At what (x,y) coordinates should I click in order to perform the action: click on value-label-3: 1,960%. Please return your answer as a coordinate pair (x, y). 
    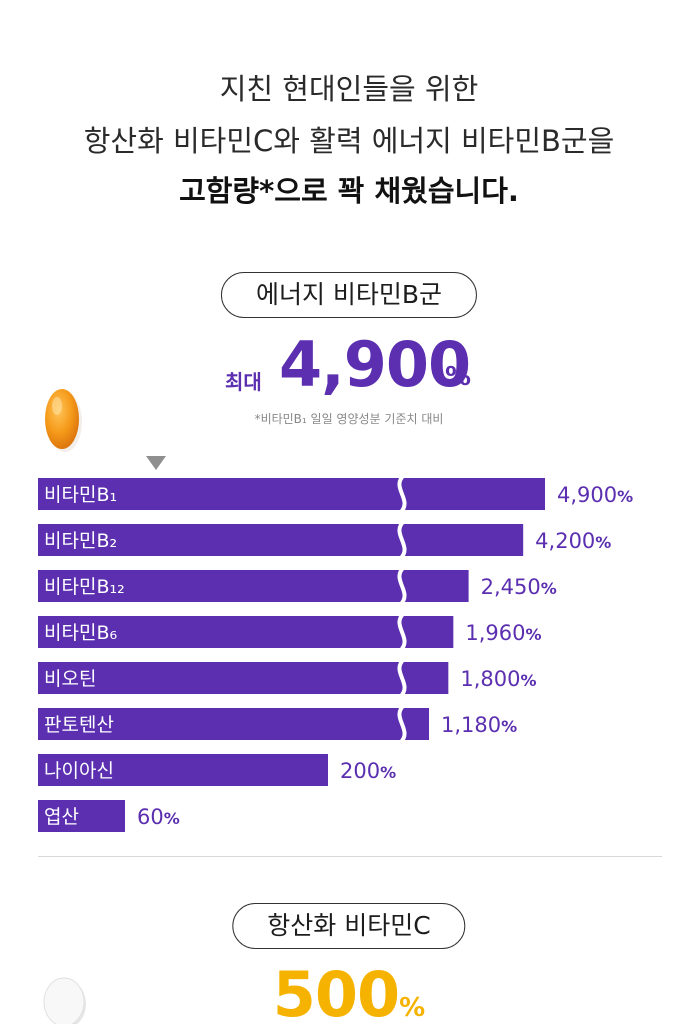
    Looking at the image, I should click on (503, 633).